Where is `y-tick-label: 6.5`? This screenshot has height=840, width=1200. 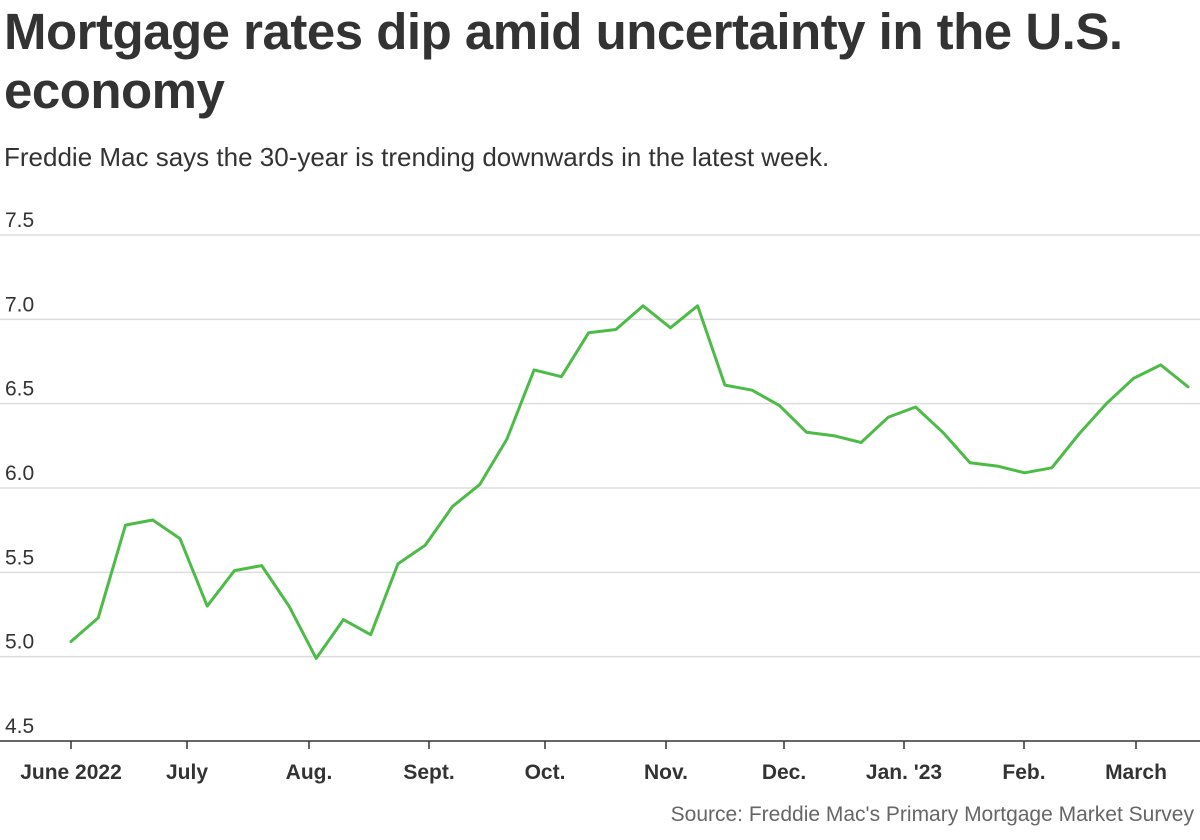
y-tick-label: 6.5 is located at coordinates (19, 389).